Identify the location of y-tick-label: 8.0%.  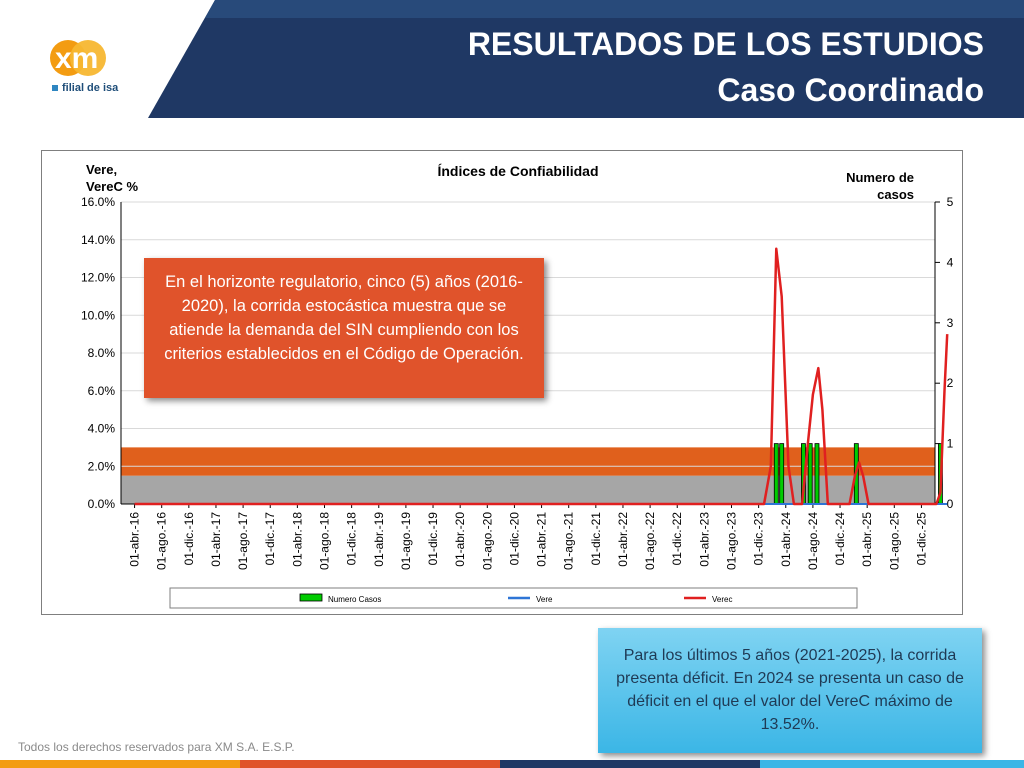
(102, 353).